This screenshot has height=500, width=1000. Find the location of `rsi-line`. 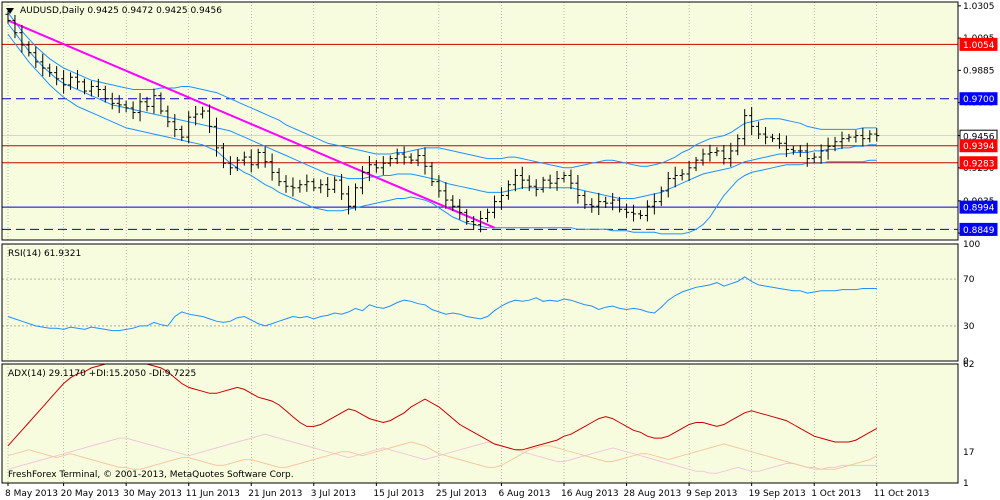

rsi-line is located at coordinates (442, 304).